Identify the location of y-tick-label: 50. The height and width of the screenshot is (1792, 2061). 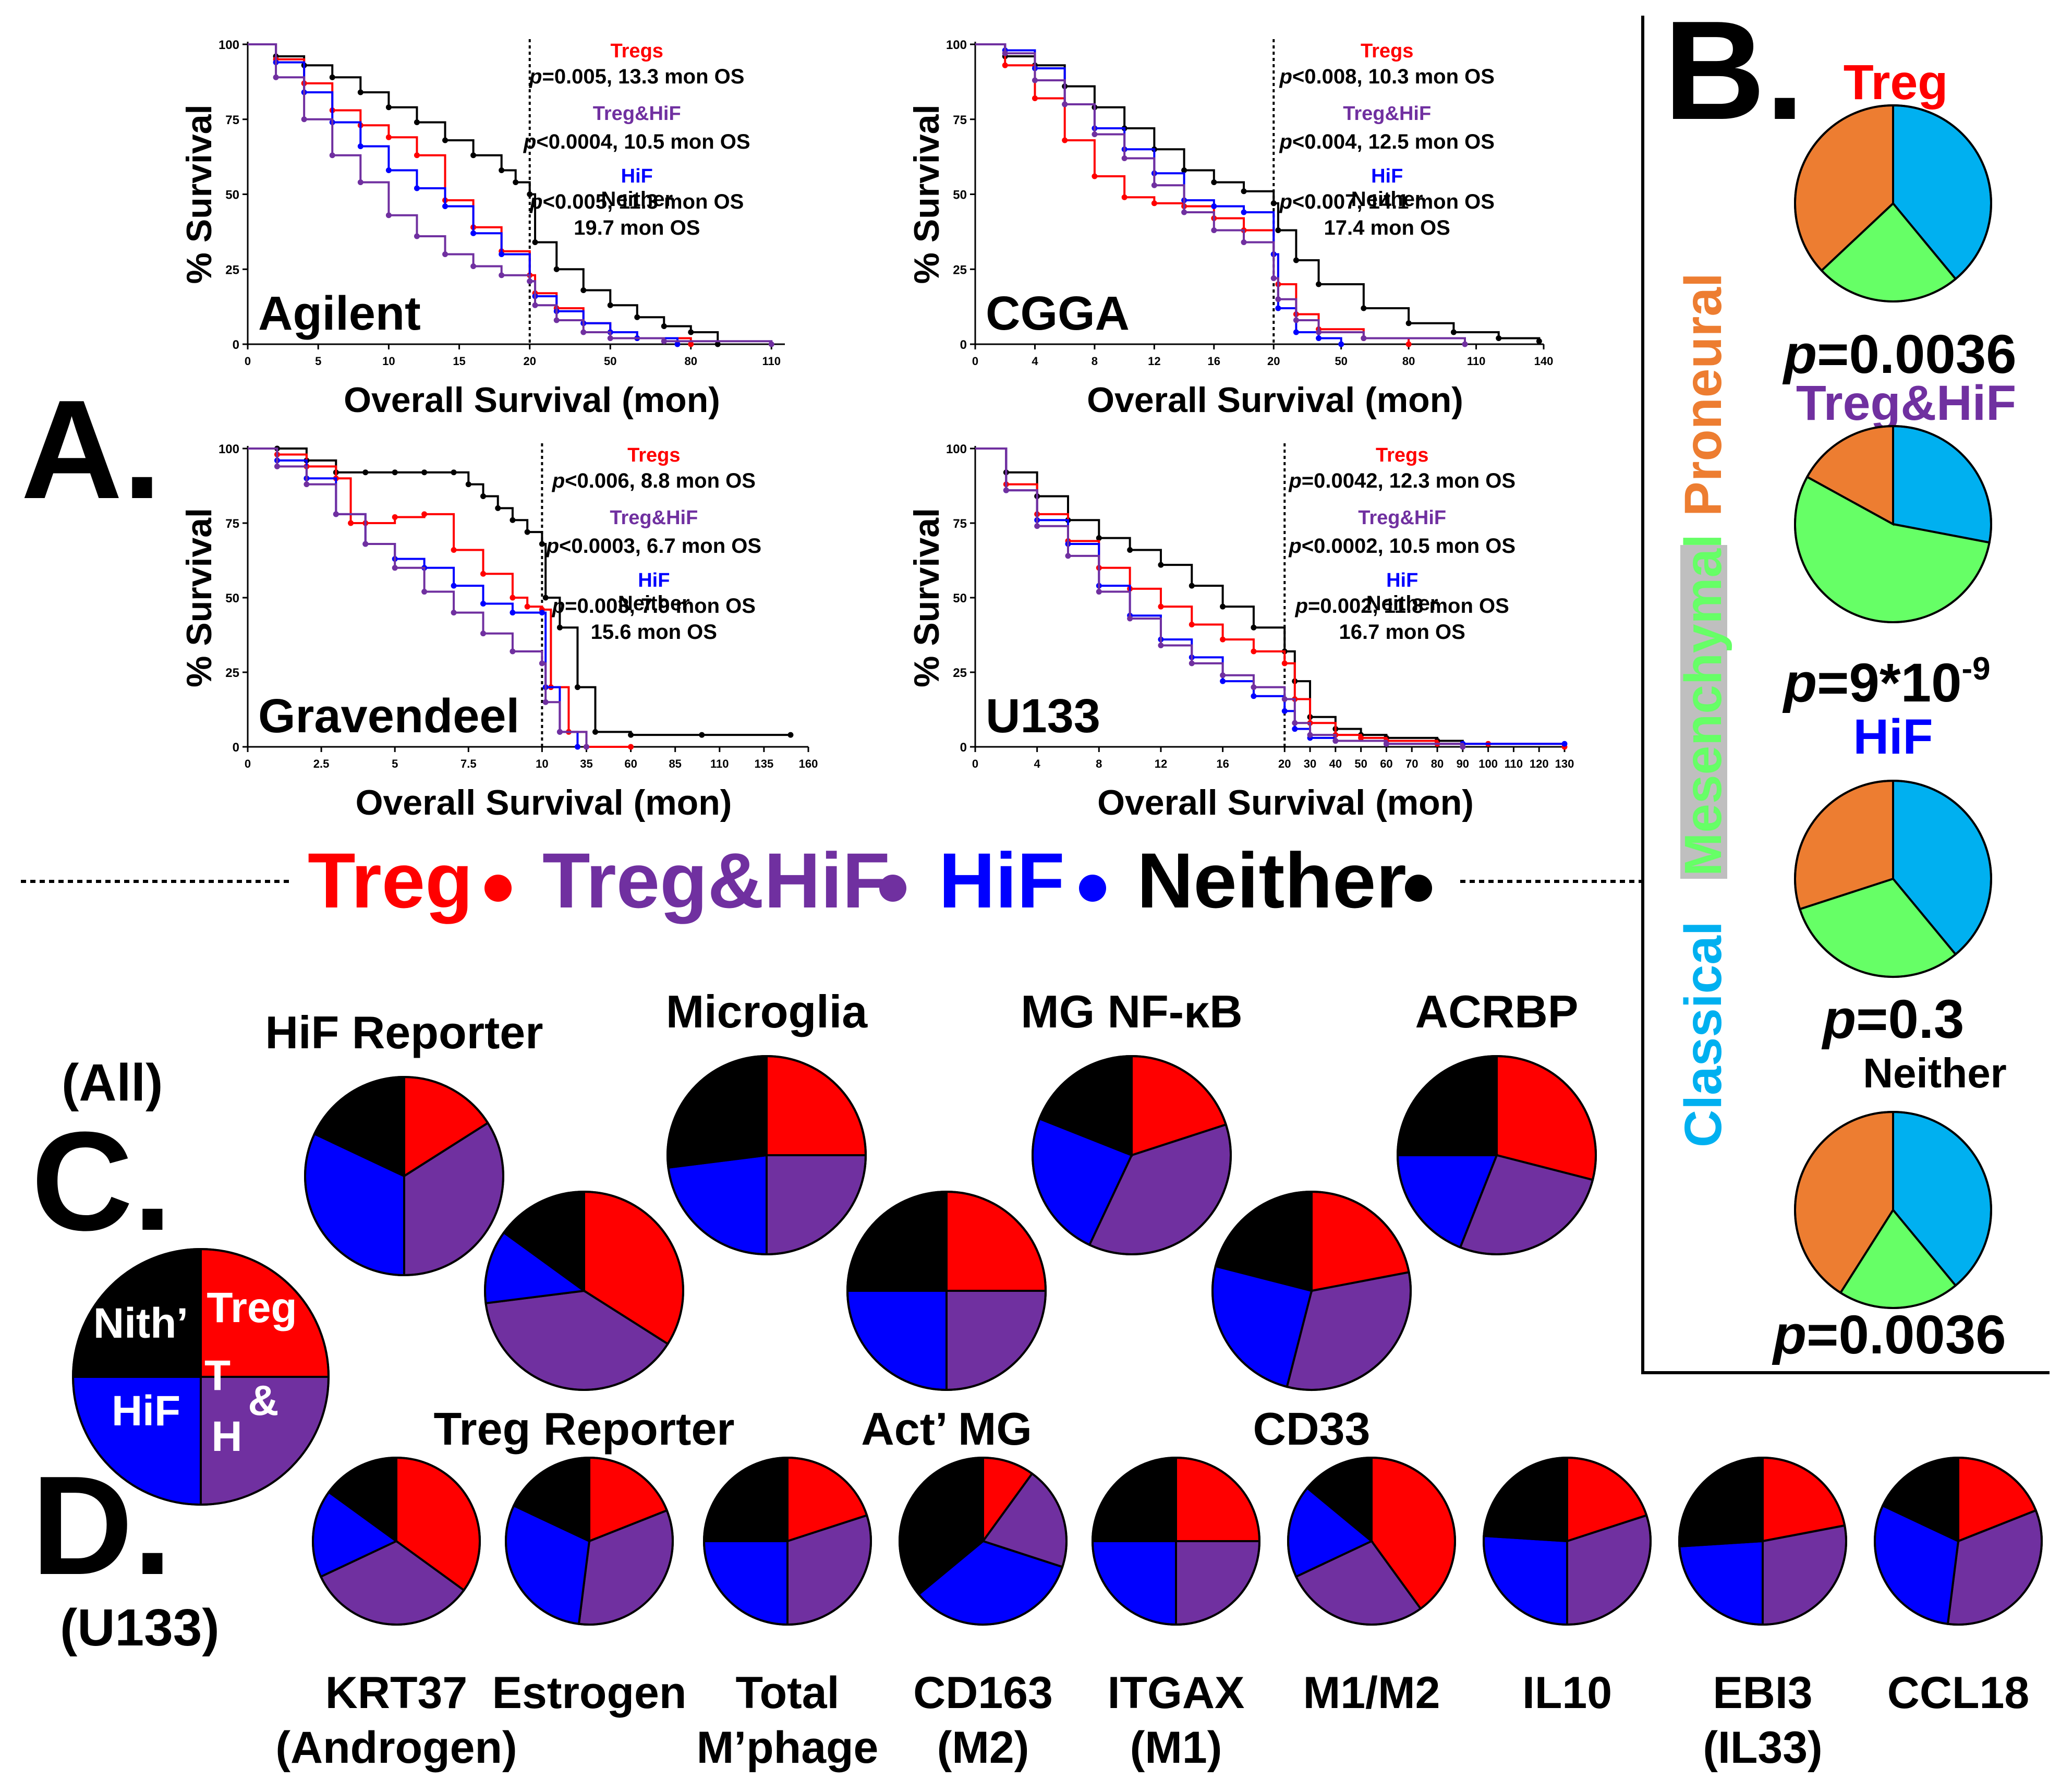
(960, 195).